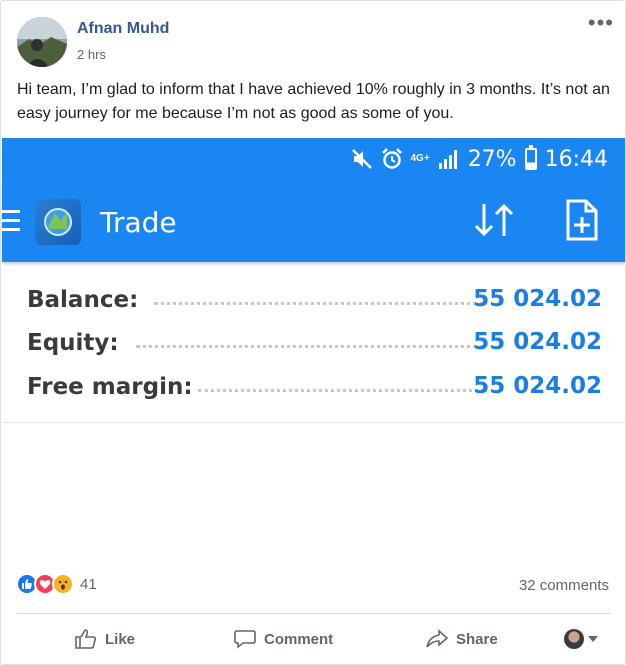 The image size is (626, 665). Describe the element at coordinates (492, 159) in the screenshot. I see `battery-percent: 27%` at that location.